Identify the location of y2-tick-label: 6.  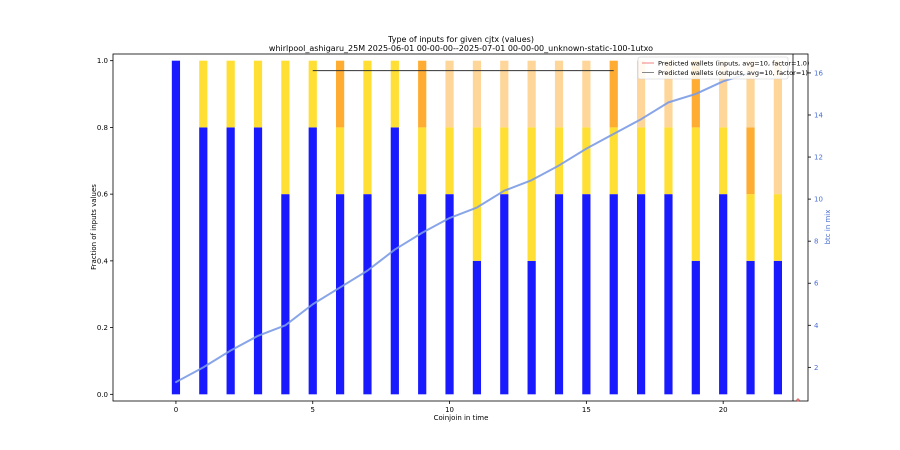
(816, 284).